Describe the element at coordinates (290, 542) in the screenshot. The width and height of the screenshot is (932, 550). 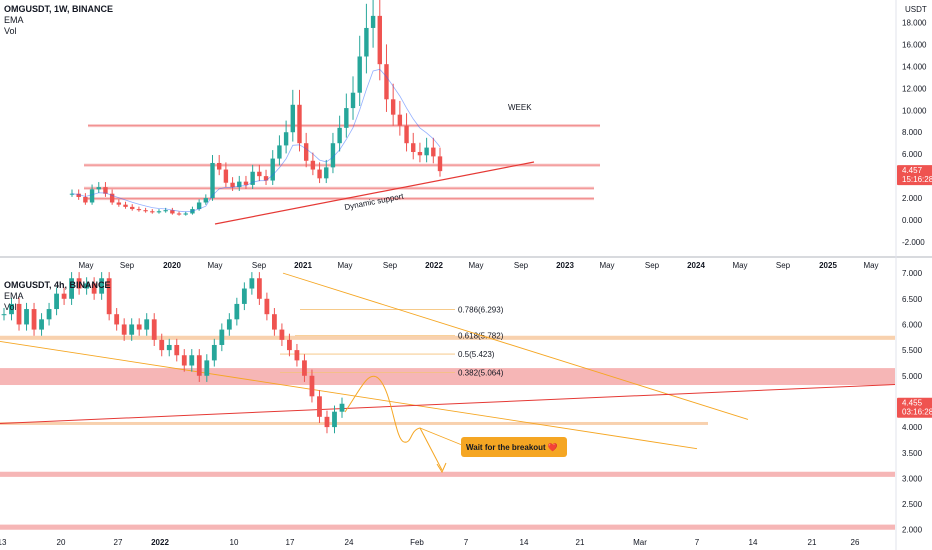
I see `bottom-x-tick-label: 17` at that location.